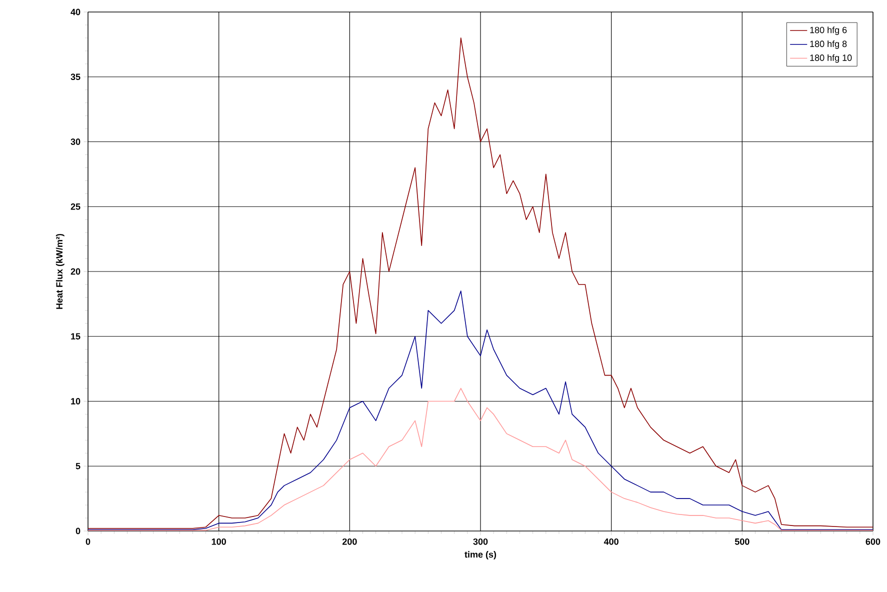 This screenshot has width=887, height=592. What do you see at coordinates (78, 466) in the screenshot?
I see `y-tick-label: 5` at bounding box center [78, 466].